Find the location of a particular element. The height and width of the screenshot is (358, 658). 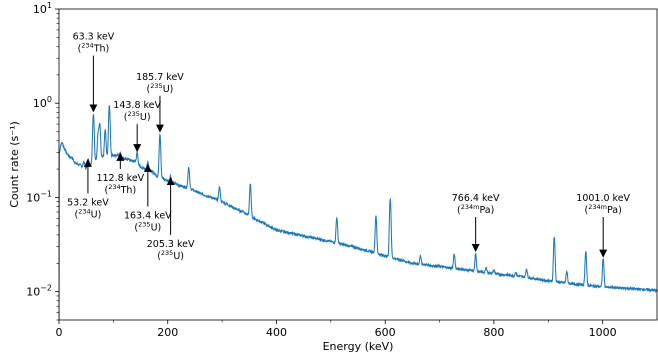

x-tick-label: 200 is located at coordinates (167, 332).